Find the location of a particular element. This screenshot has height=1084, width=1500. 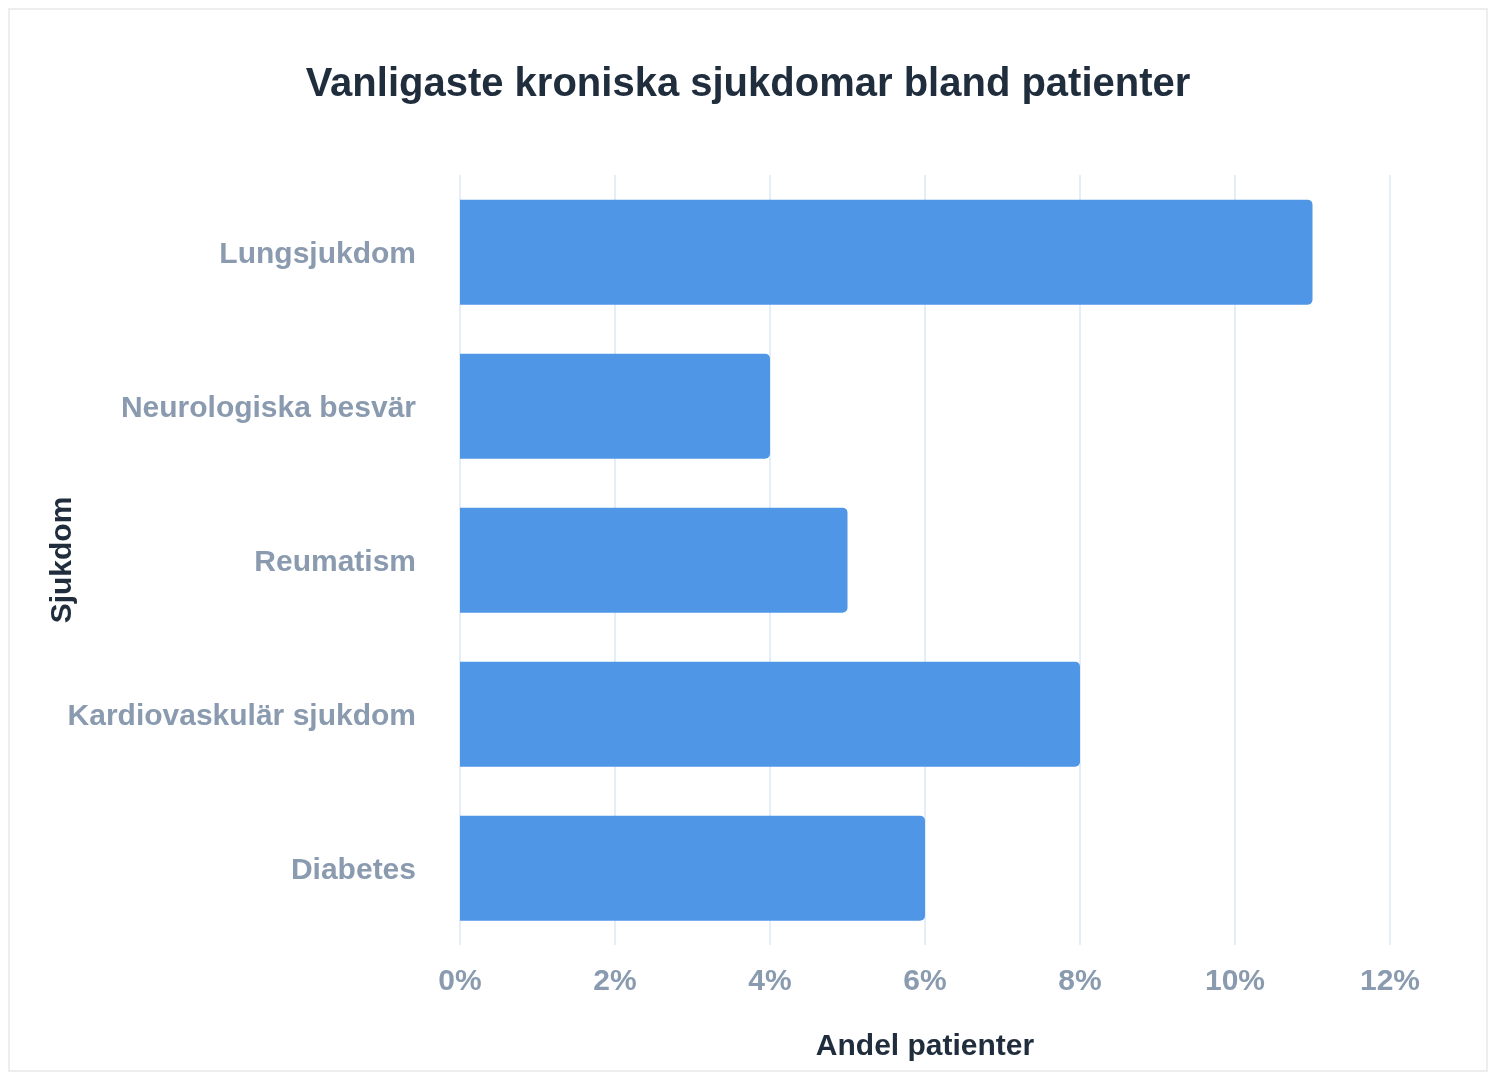

x-axis-title: Andel patienter is located at coordinates (925, 1044).